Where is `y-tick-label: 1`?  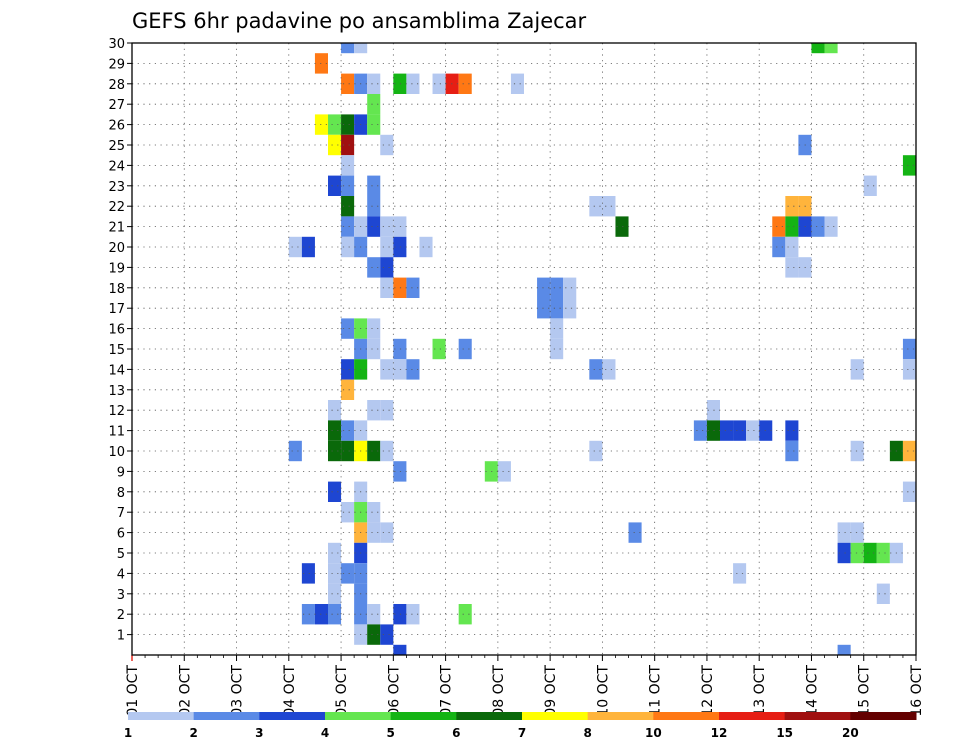
y-tick-label: 1 is located at coordinates (121, 636).